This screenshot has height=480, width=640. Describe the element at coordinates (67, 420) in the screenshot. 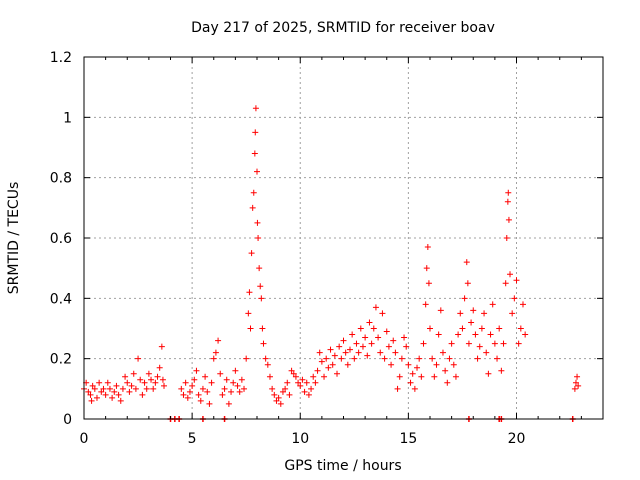

I see `y-tick-label: 0` at that location.